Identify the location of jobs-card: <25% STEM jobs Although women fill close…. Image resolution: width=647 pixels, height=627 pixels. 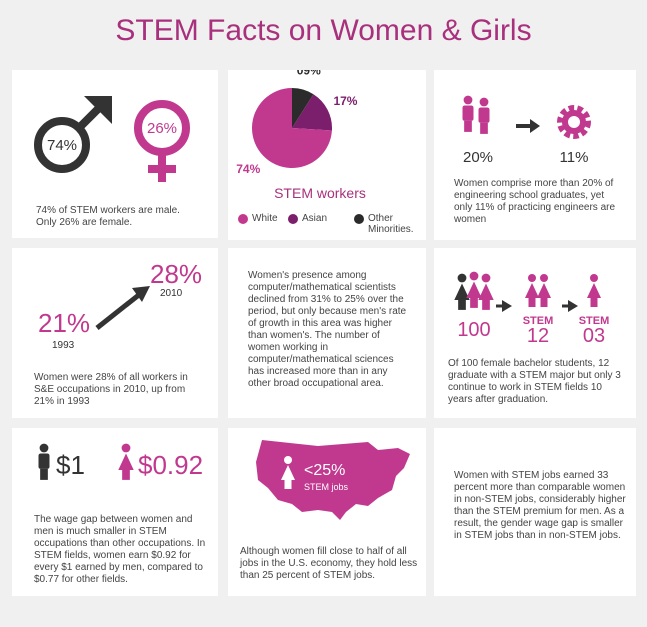
(327, 512).